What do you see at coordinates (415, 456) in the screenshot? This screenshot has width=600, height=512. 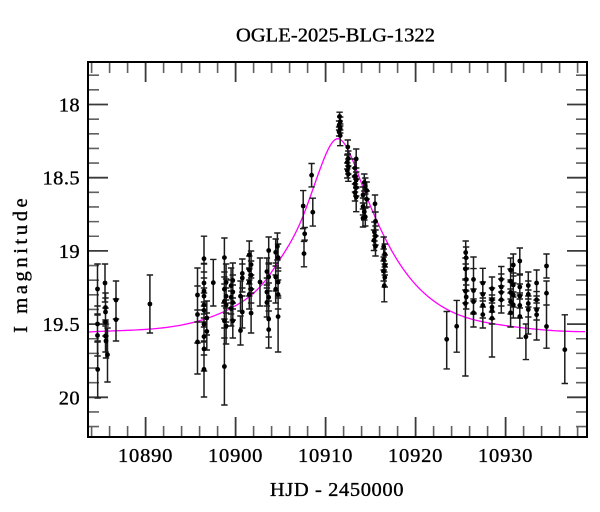 I see `svg-text: 10920` at bounding box center [415, 456].